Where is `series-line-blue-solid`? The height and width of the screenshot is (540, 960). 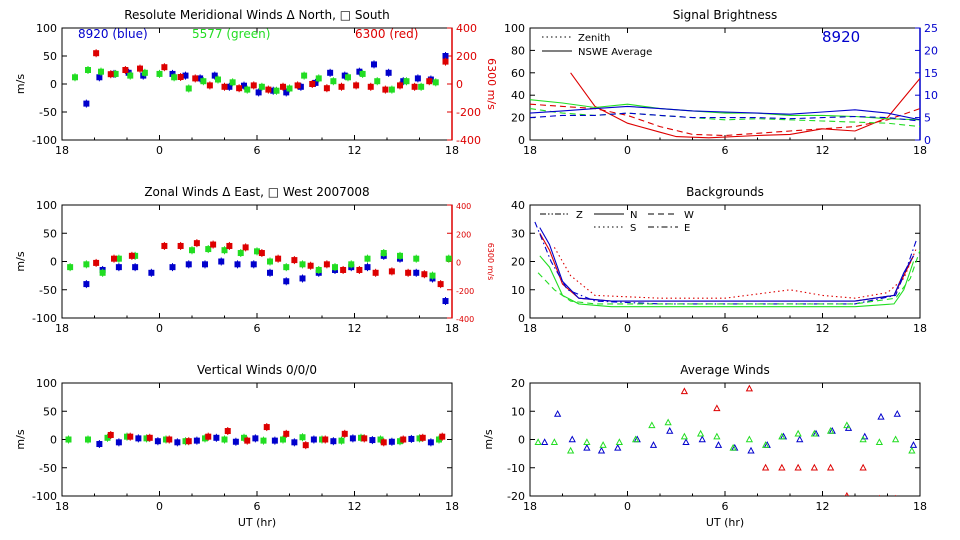
series-line-blue-solid is located at coordinates (726, 264).